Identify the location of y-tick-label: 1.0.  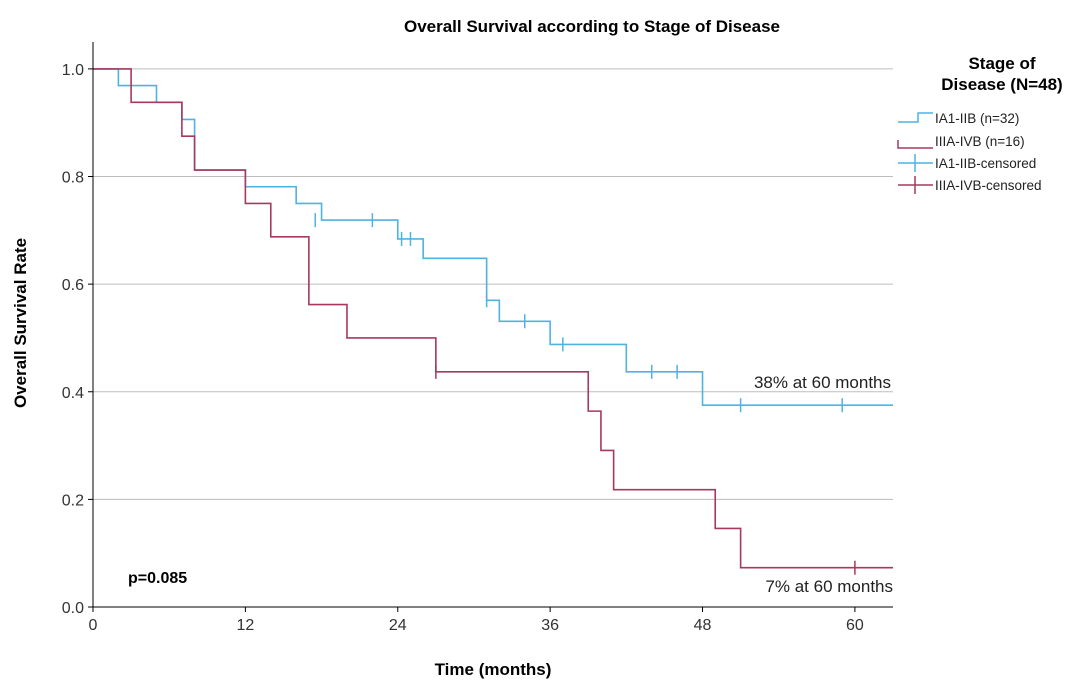
(73, 70).